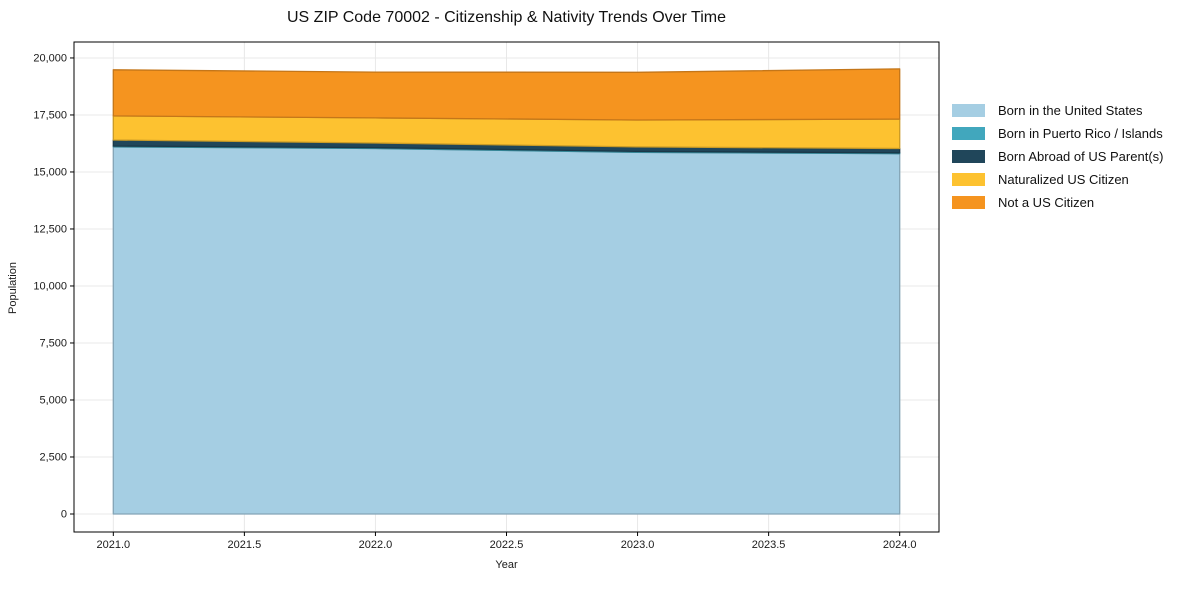  What do you see at coordinates (113, 545) in the screenshot?
I see `x-tick-label: 2021.0` at bounding box center [113, 545].